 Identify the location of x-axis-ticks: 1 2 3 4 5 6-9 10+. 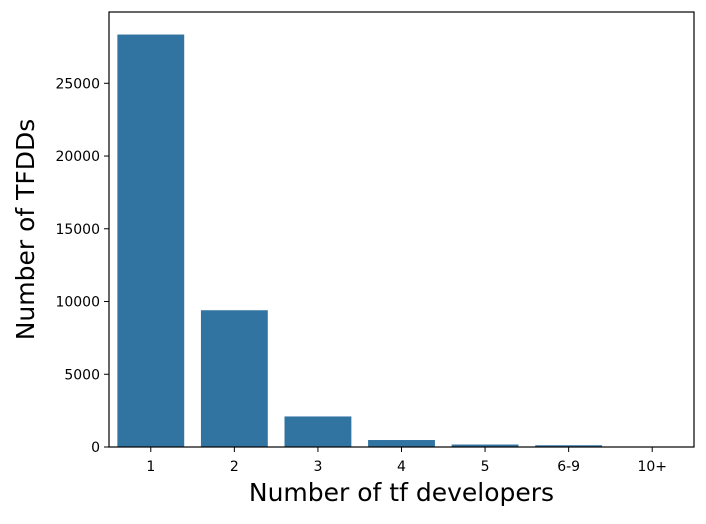
(406, 461).